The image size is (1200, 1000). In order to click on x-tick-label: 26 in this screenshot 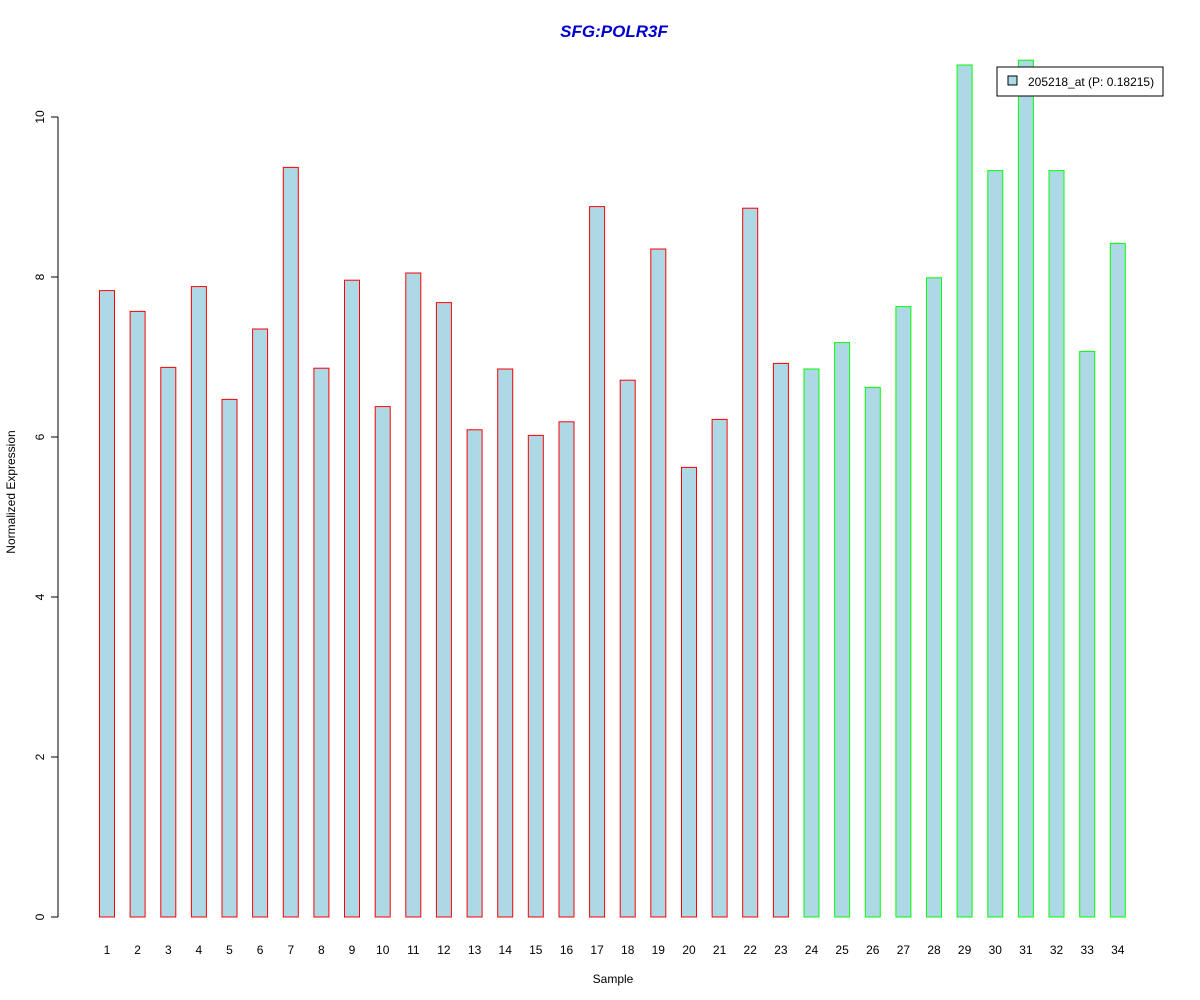, I will do `click(873, 950)`.